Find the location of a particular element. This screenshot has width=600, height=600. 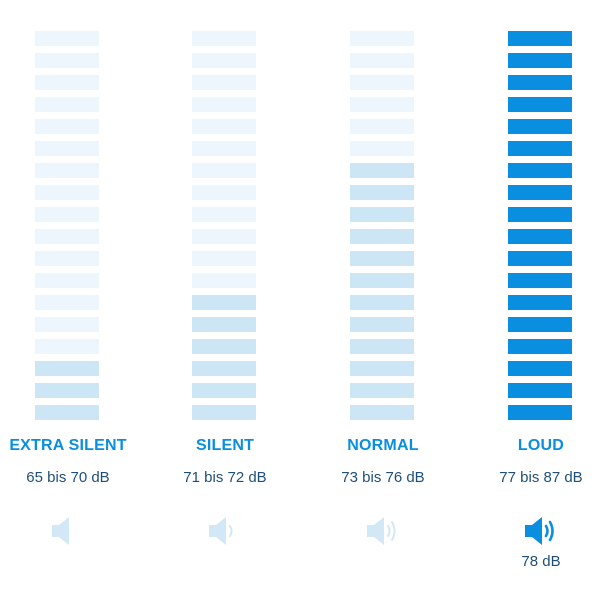

meter-label: LOUD is located at coordinates (541, 445).